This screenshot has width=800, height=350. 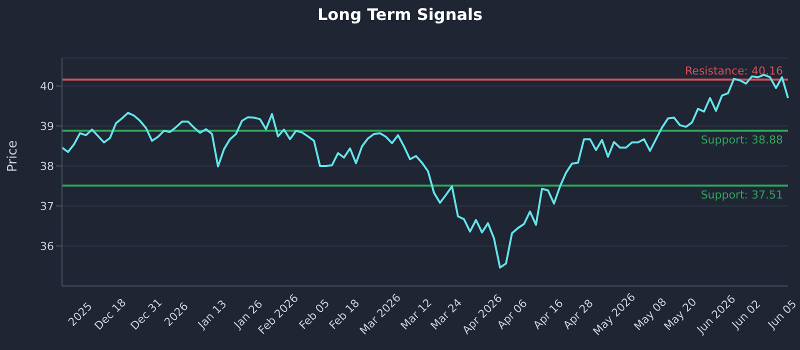 I want to click on x-tick-label: Dec 18, so click(x=110, y=314).